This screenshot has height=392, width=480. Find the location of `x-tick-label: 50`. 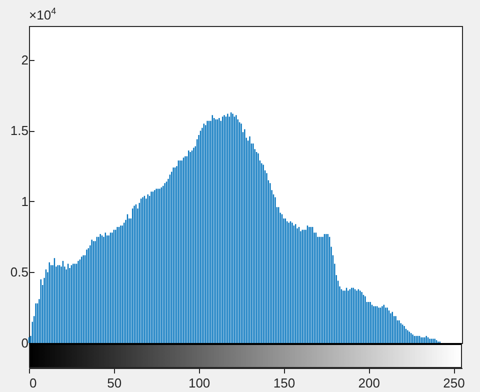

x-tick-label: 50 is located at coordinates (114, 383).